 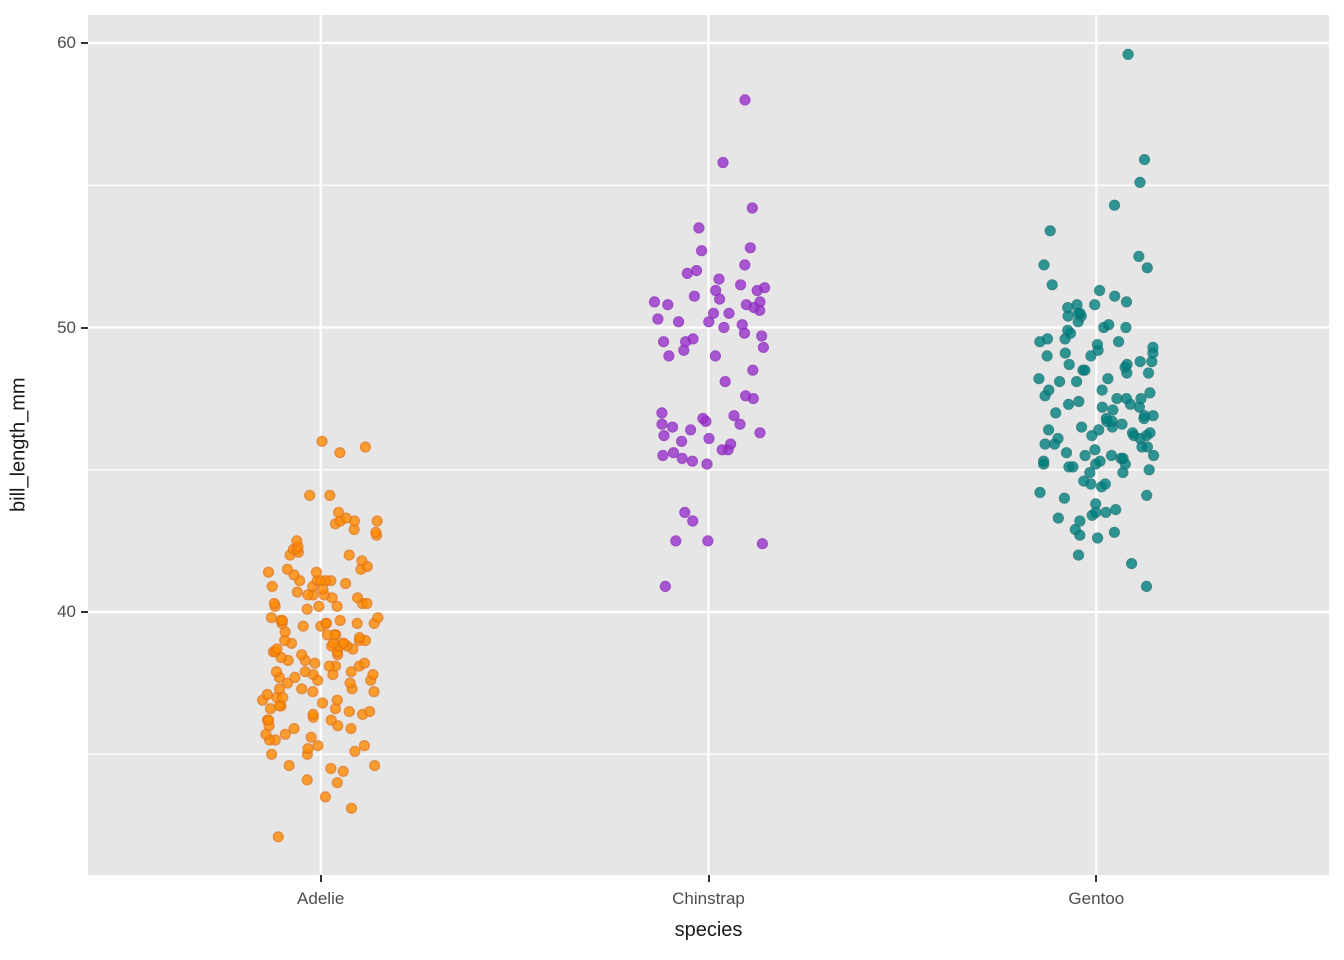 I want to click on x-tick-label-adelie: Adelie, so click(x=321, y=898).